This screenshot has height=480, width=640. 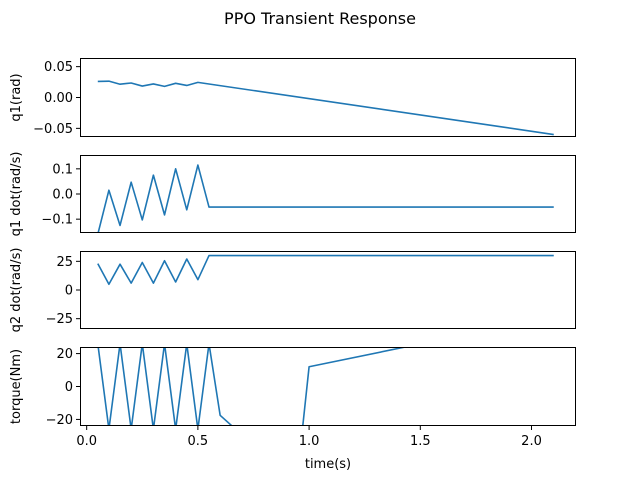 I want to click on chart-title: PPO Transient Response, so click(x=320, y=18).